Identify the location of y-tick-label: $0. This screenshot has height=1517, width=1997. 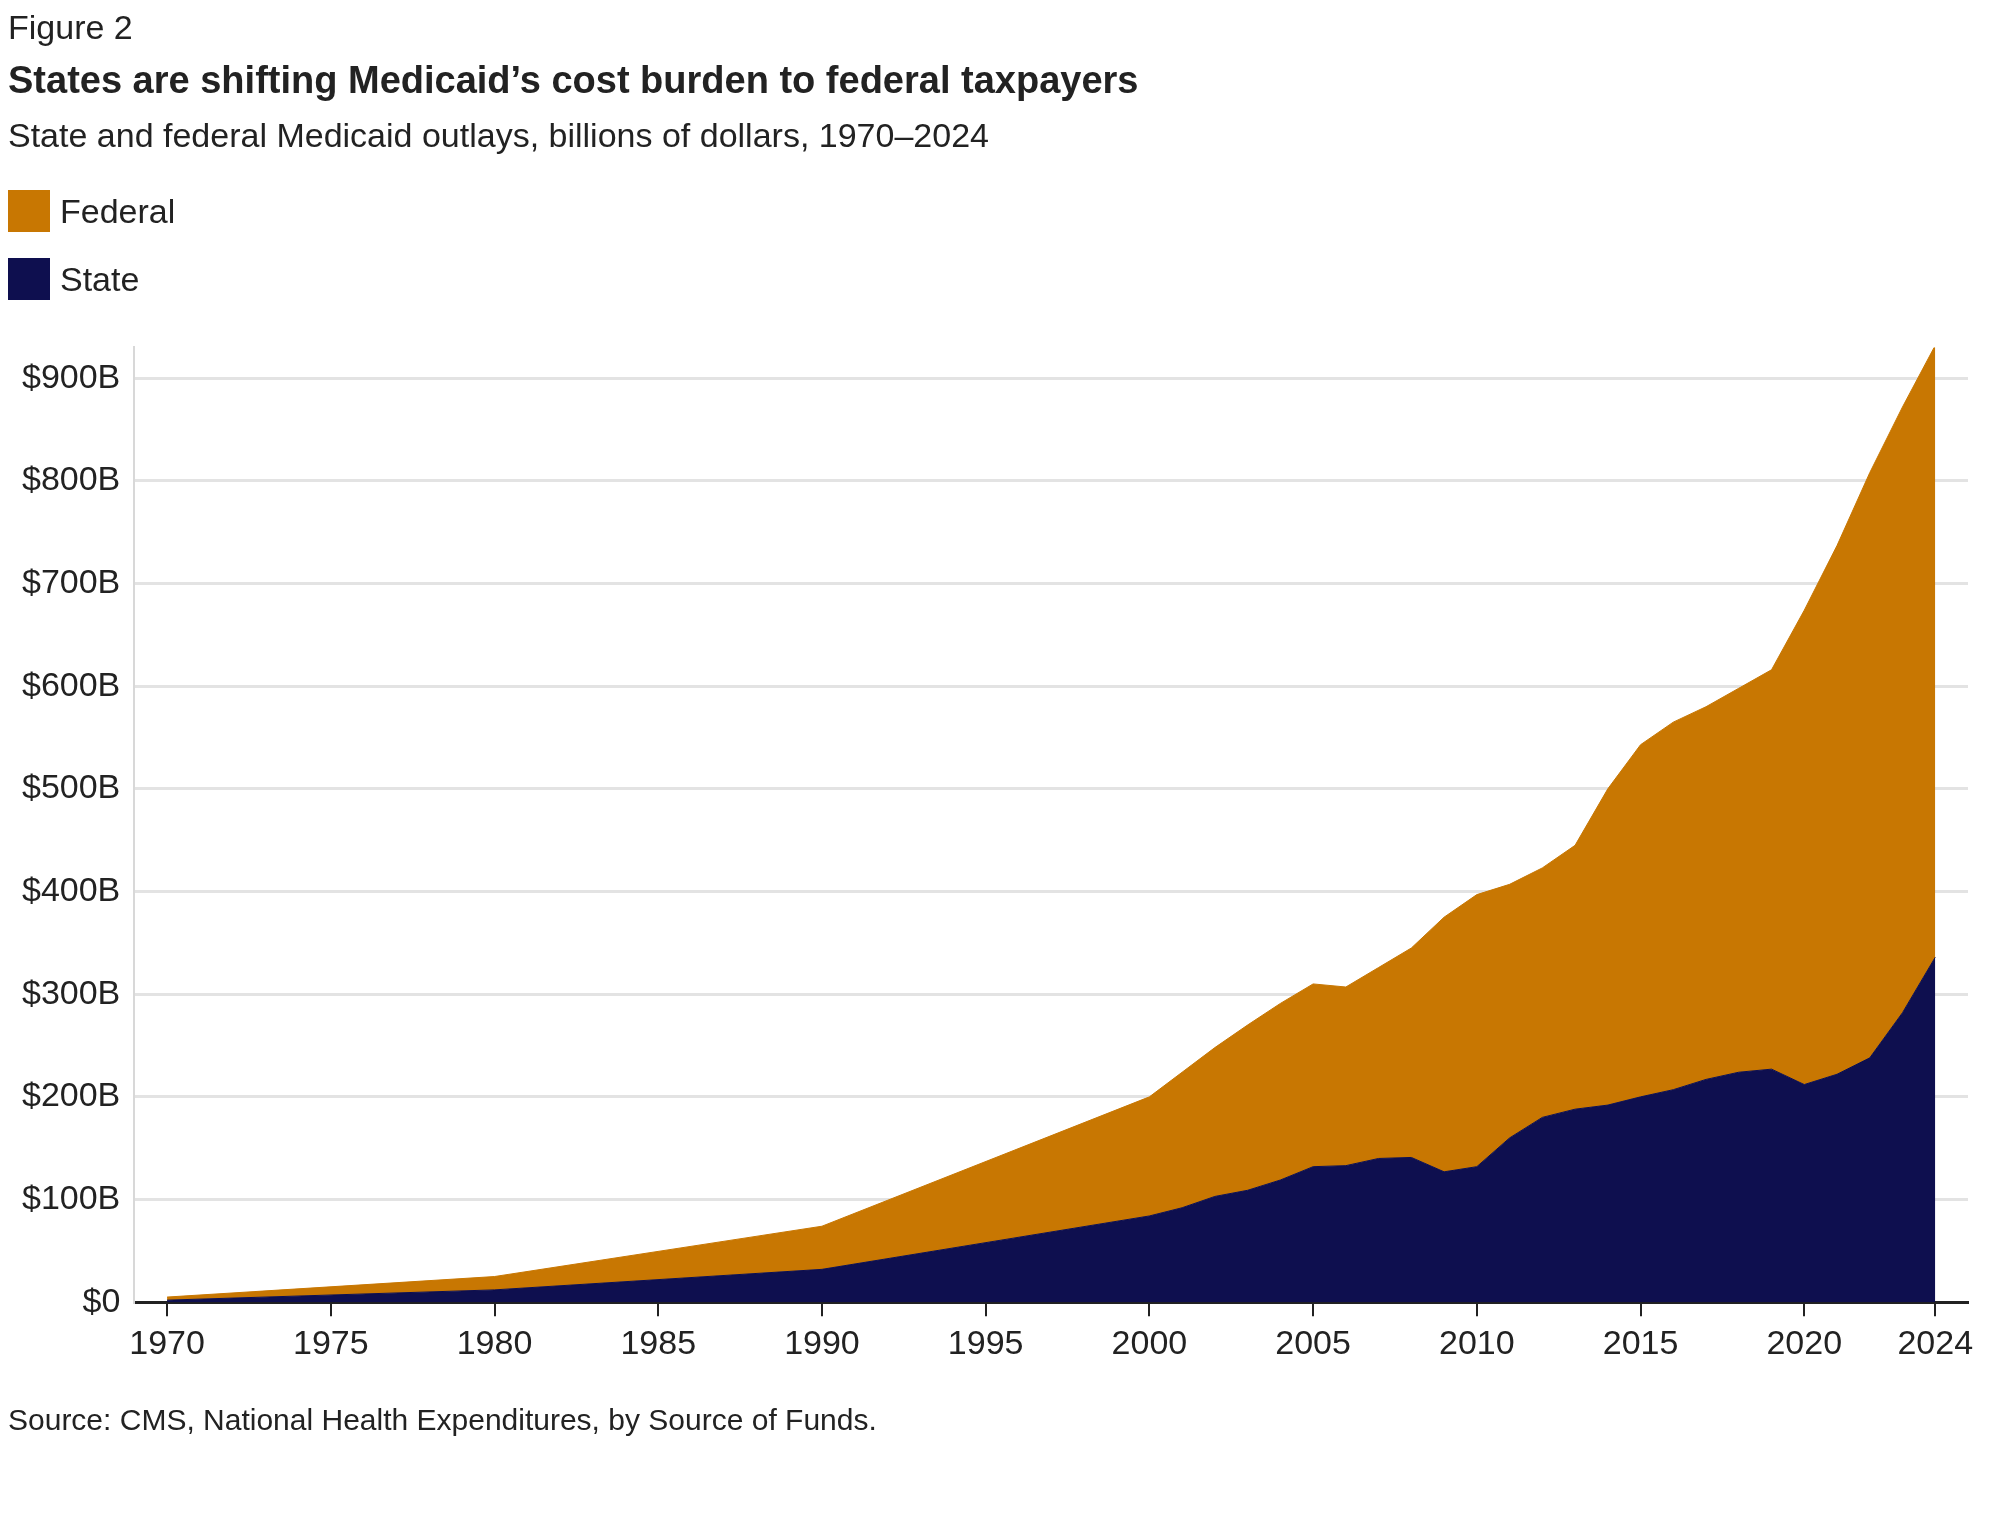
(101, 1299).